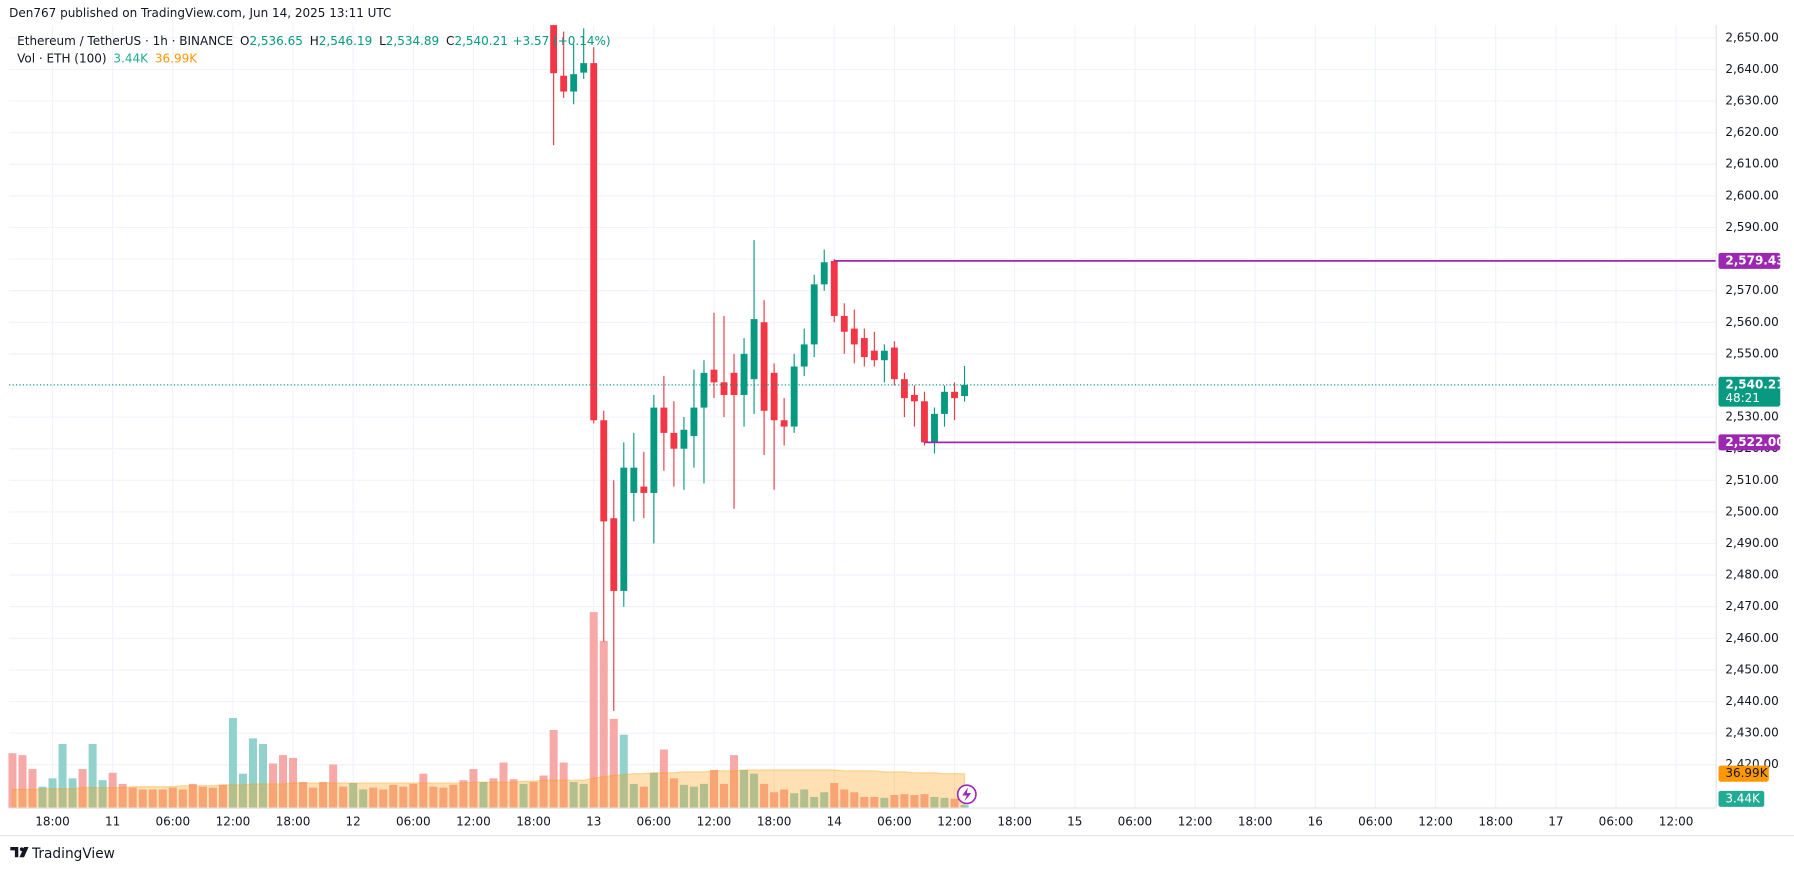  I want to click on volume-ma-label: 36.99K, so click(1746, 773).